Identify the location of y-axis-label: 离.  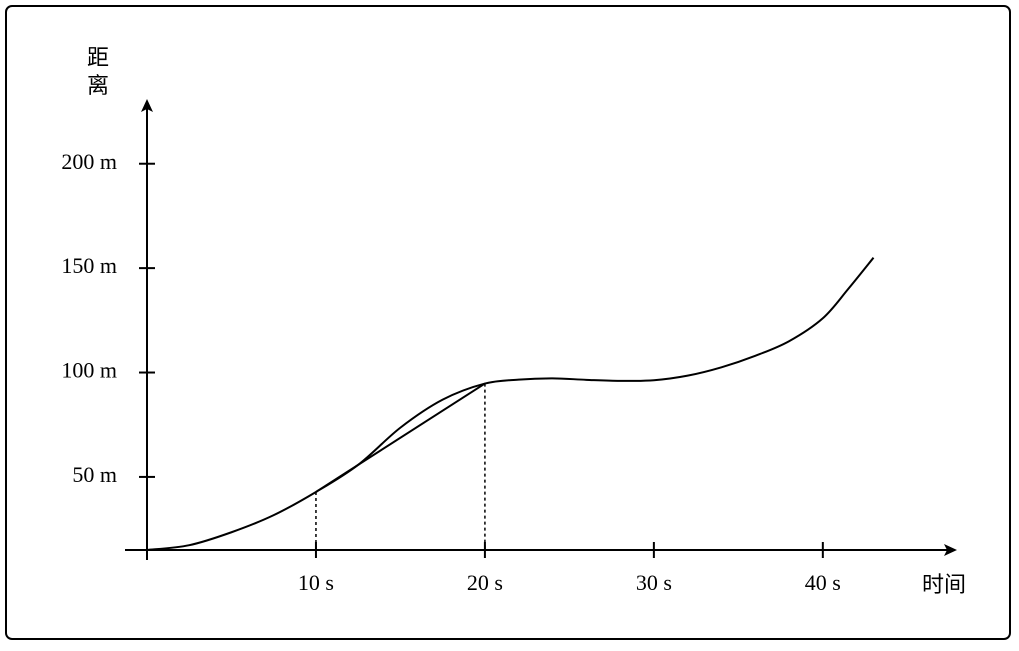
(98, 85).